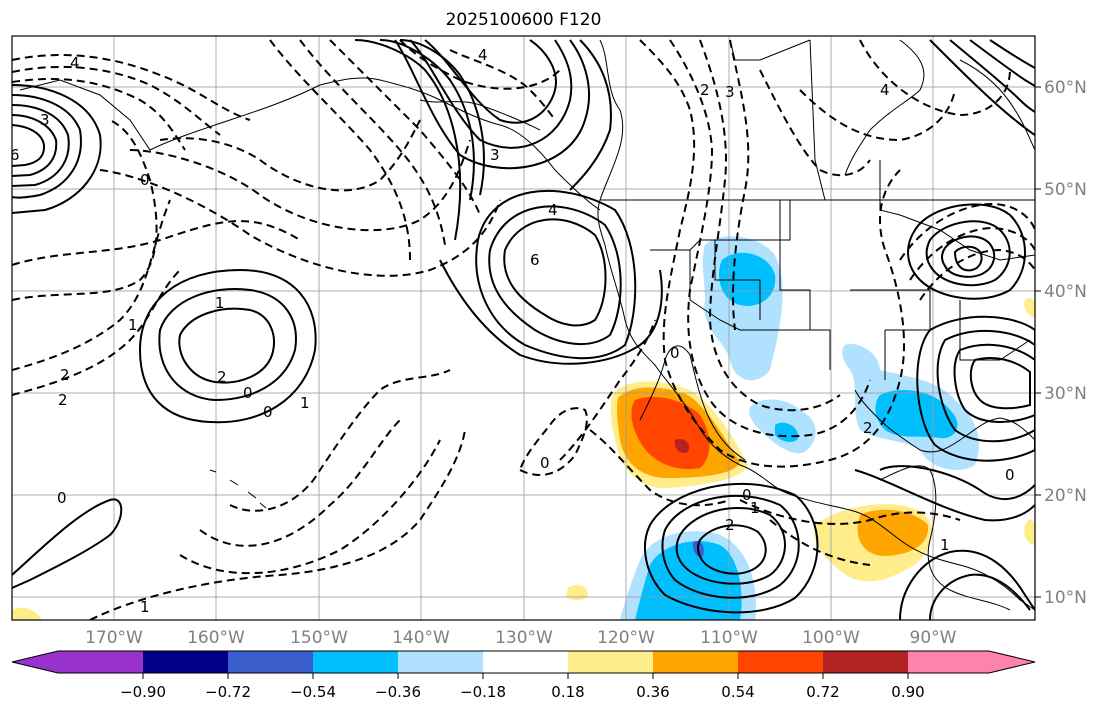 This screenshot has height=712, width=1105. What do you see at coordinates (1065, 496) in the screenshot?
I see `lat-label: 20°N` at bounding box center [1065, 496].